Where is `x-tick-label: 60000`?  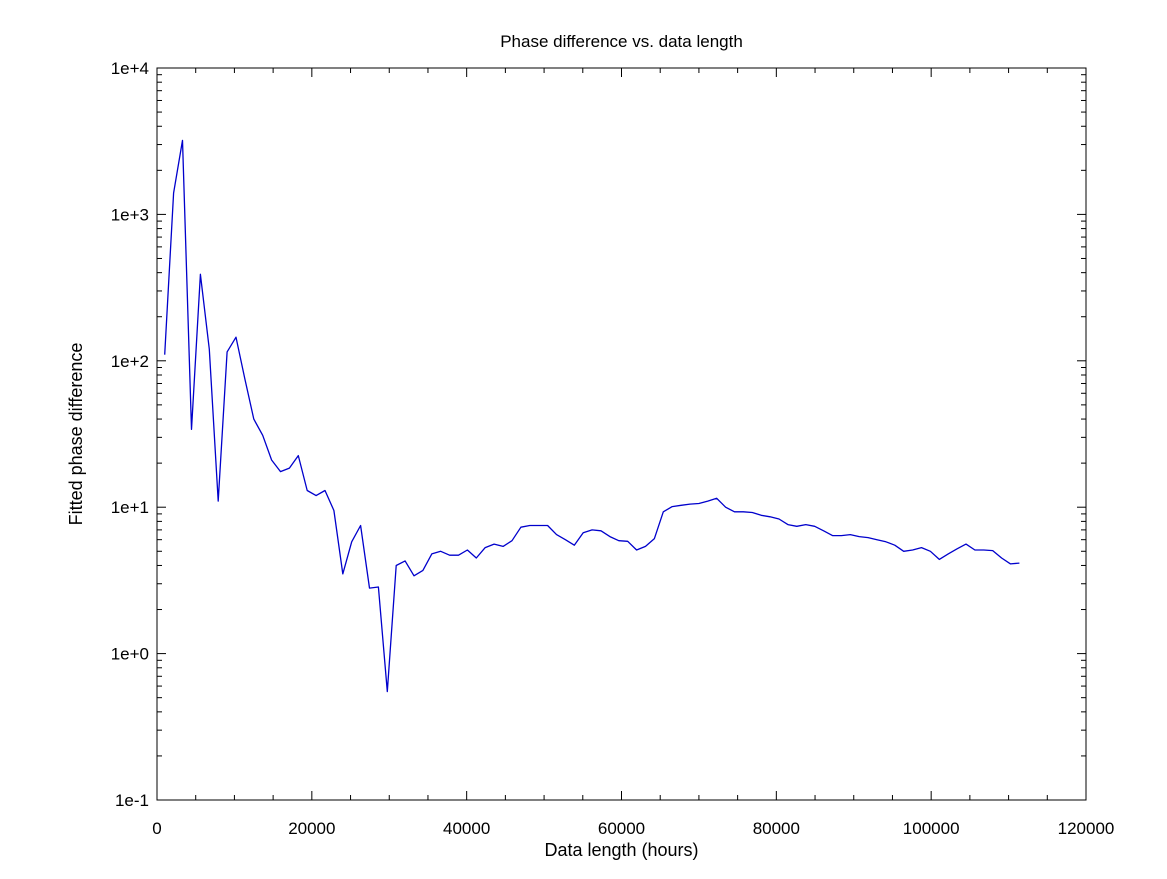
x-tick-label: 60000 is located at coordinates (621, 828).